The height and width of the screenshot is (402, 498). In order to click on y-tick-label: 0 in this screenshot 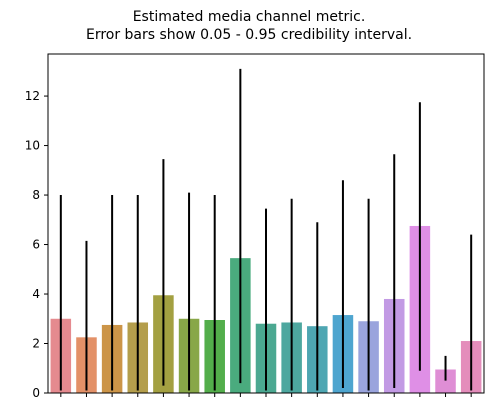, I will do `click(36, 393)`.